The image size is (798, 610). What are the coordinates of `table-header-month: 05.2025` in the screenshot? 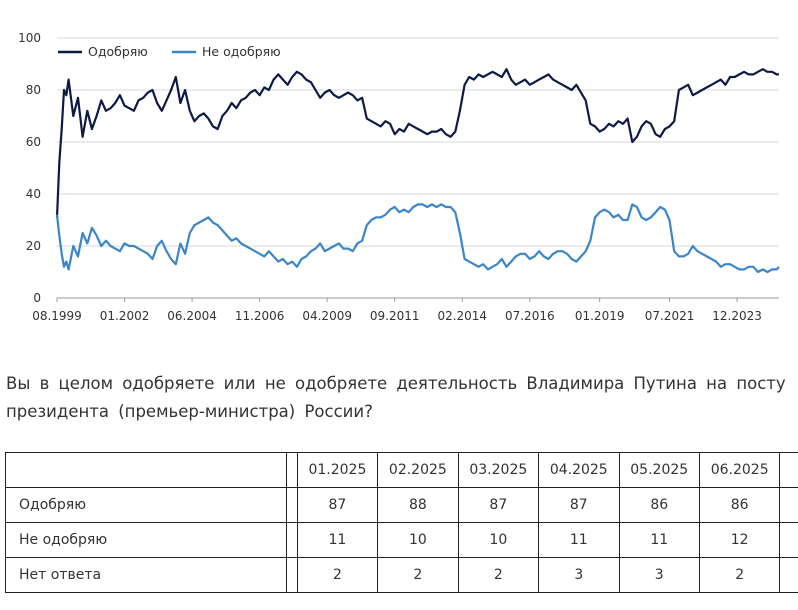 It's located at (659, 470).